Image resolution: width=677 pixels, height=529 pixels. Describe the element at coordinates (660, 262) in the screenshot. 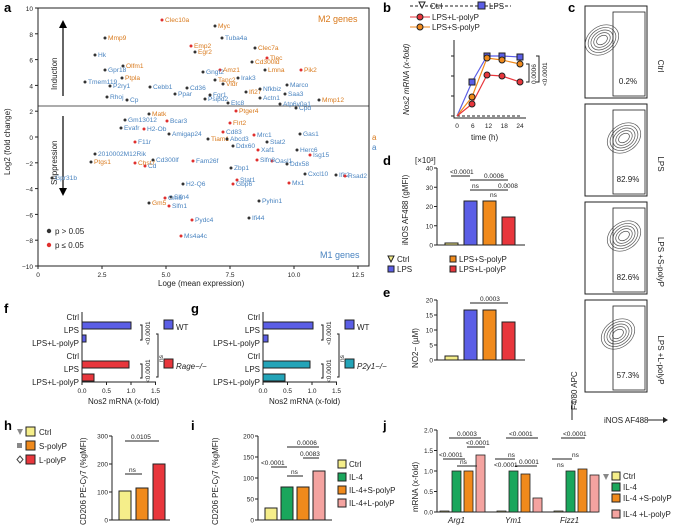

I see `flow-row-label: LPS +S-polyP` at that location.